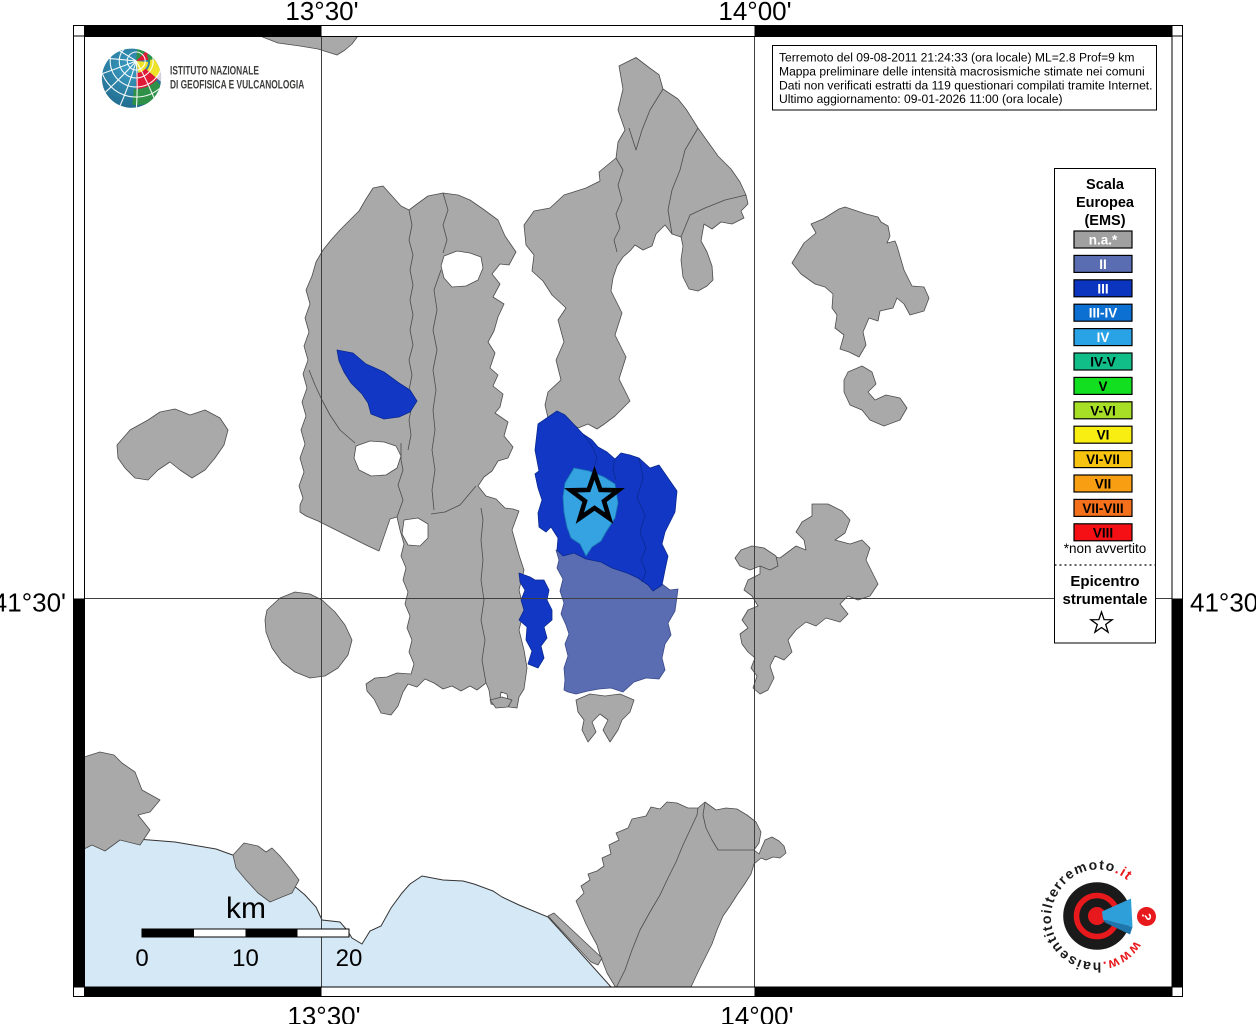  What do you see at coordinates (1103, 435) in the screenshot?
I see `svg-text: VI` at bounding box center [1103, 435].